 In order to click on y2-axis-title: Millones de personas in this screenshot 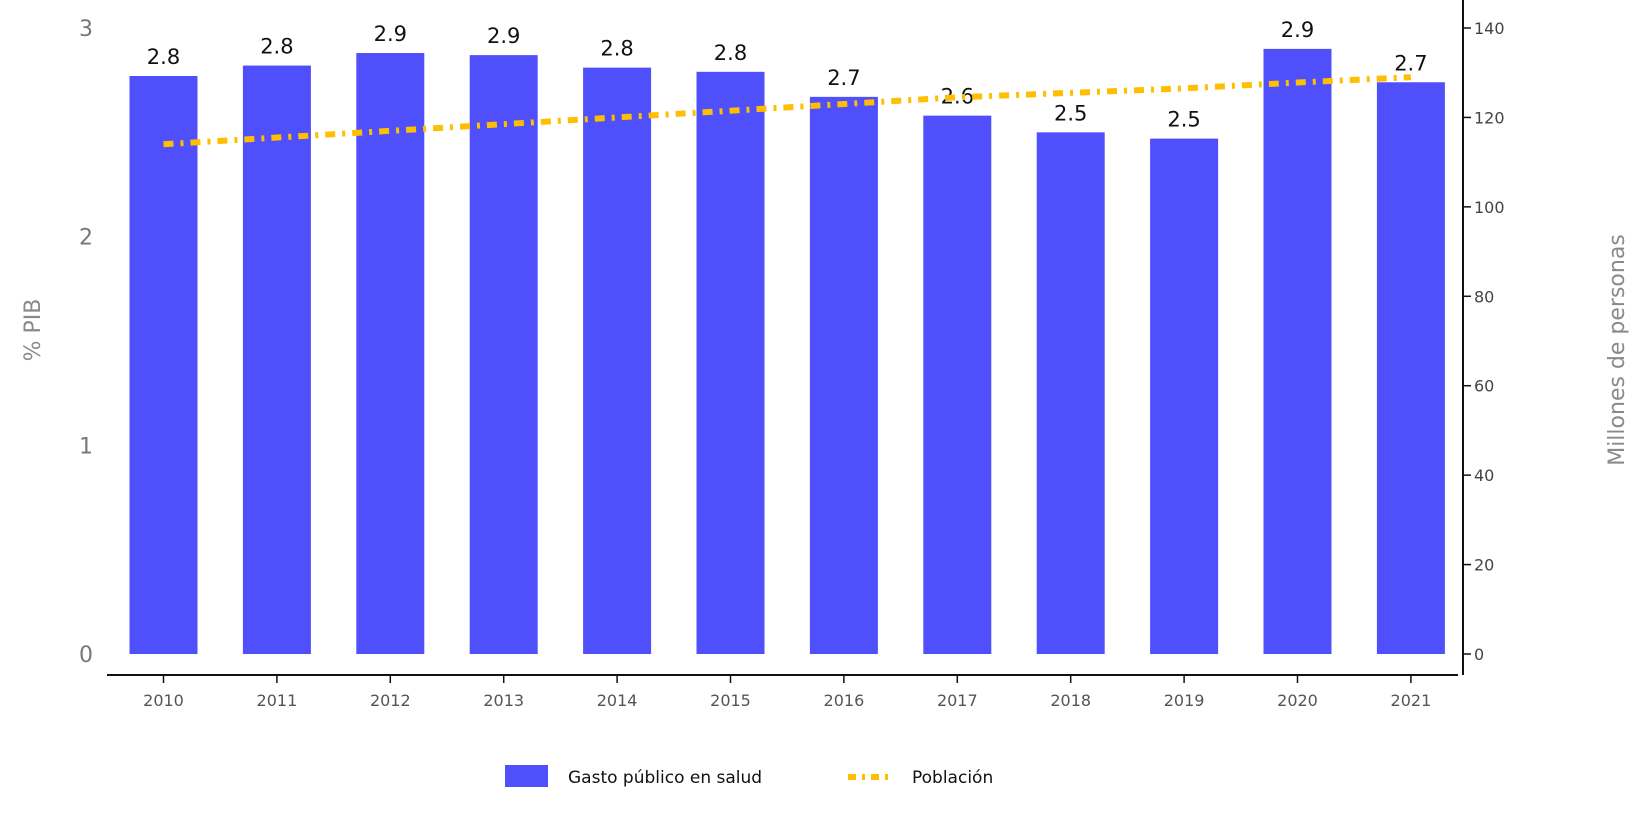, I will do `click(1617, 350)`.